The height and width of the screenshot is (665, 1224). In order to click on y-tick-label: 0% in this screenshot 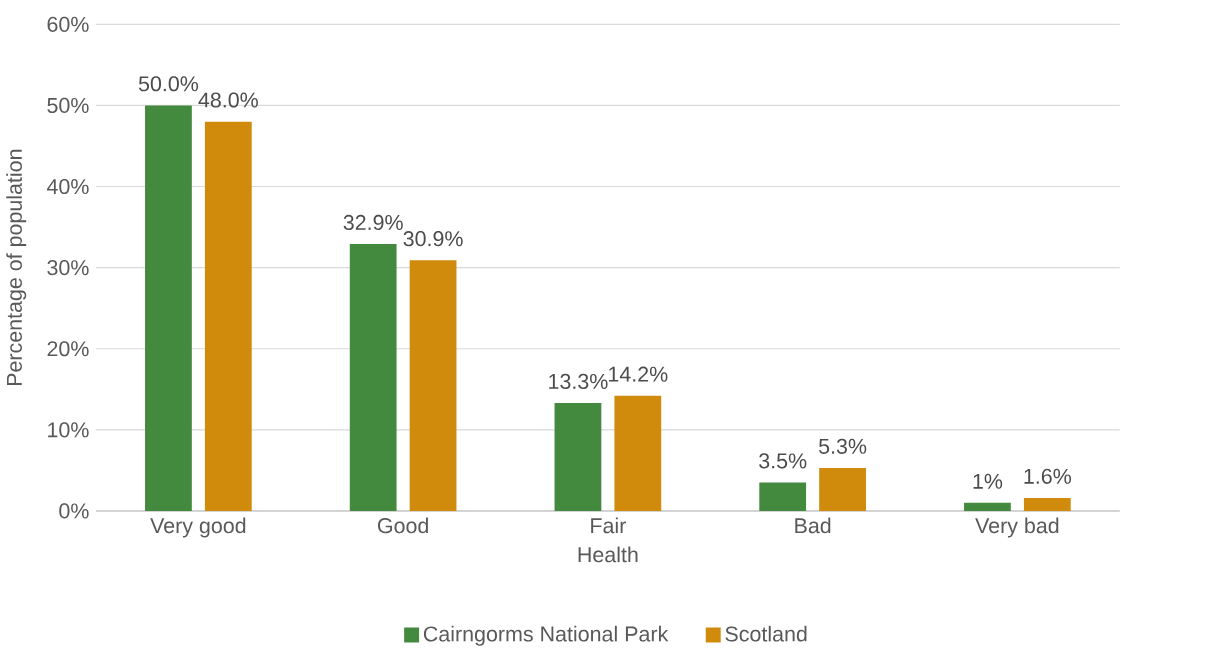, I will do `click(74, 511)`.